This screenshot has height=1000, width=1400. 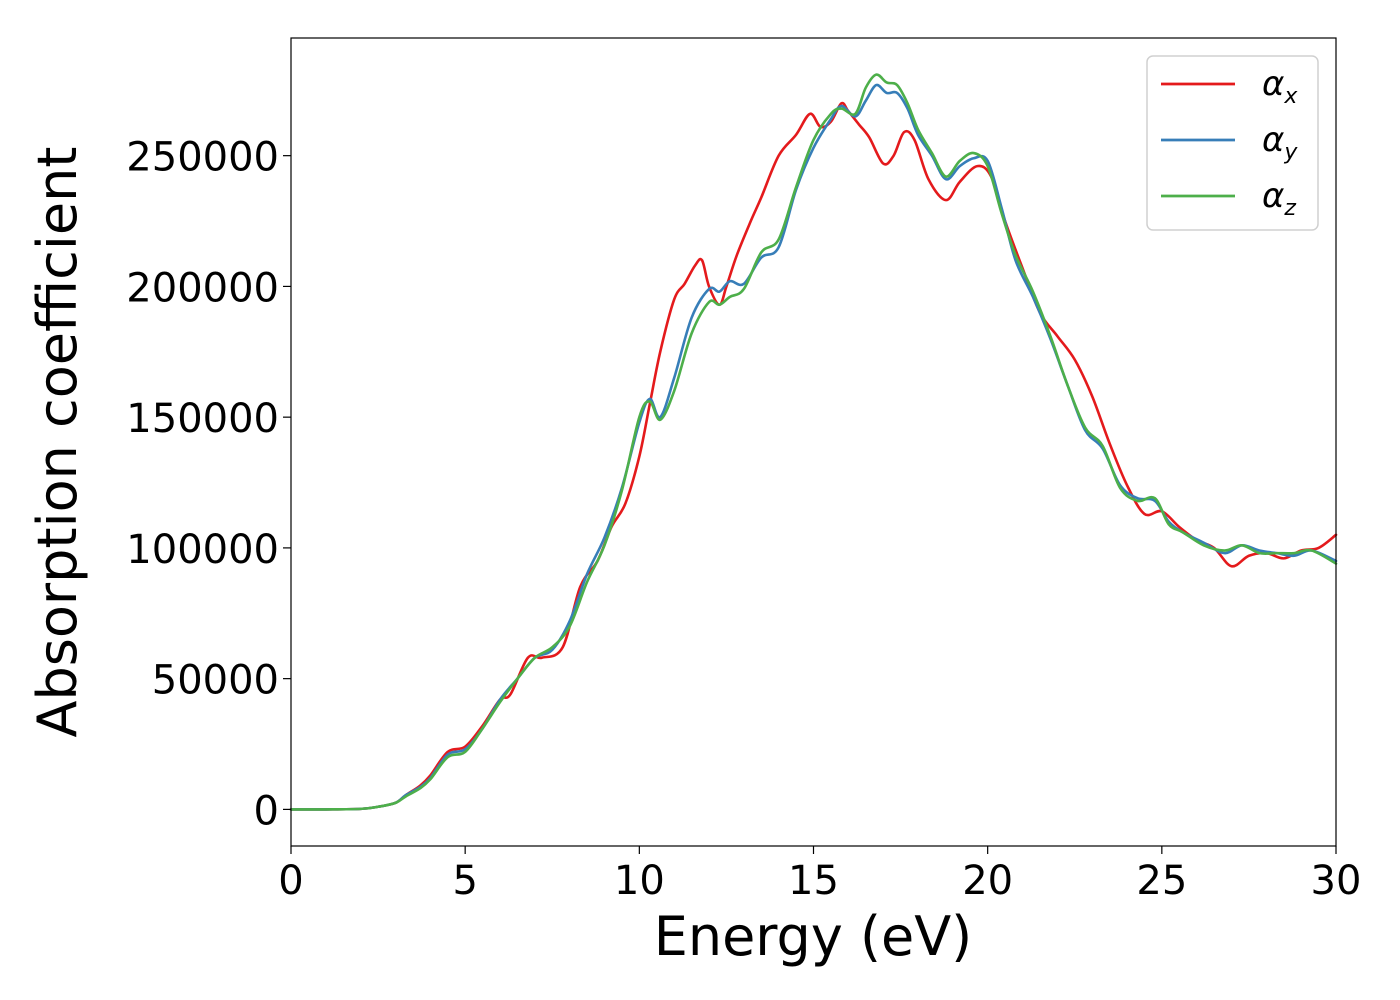 What do you see at coordinates (813, 881) in the screenshot?
I see `x-tick-label: 15` at bounding box center [813, 881].